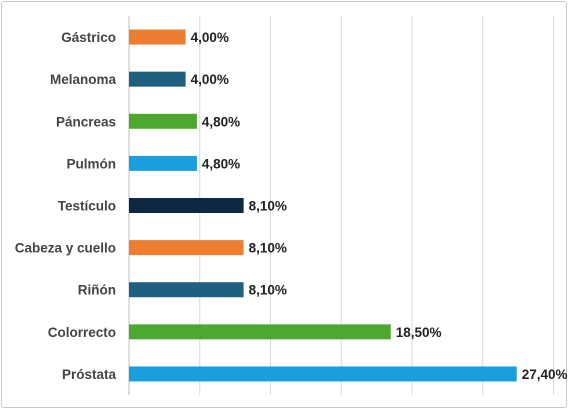 Image resolution: width=570 pixels, height=411 pixels. I want to click on category-label: Testículo, so click(87, 206).